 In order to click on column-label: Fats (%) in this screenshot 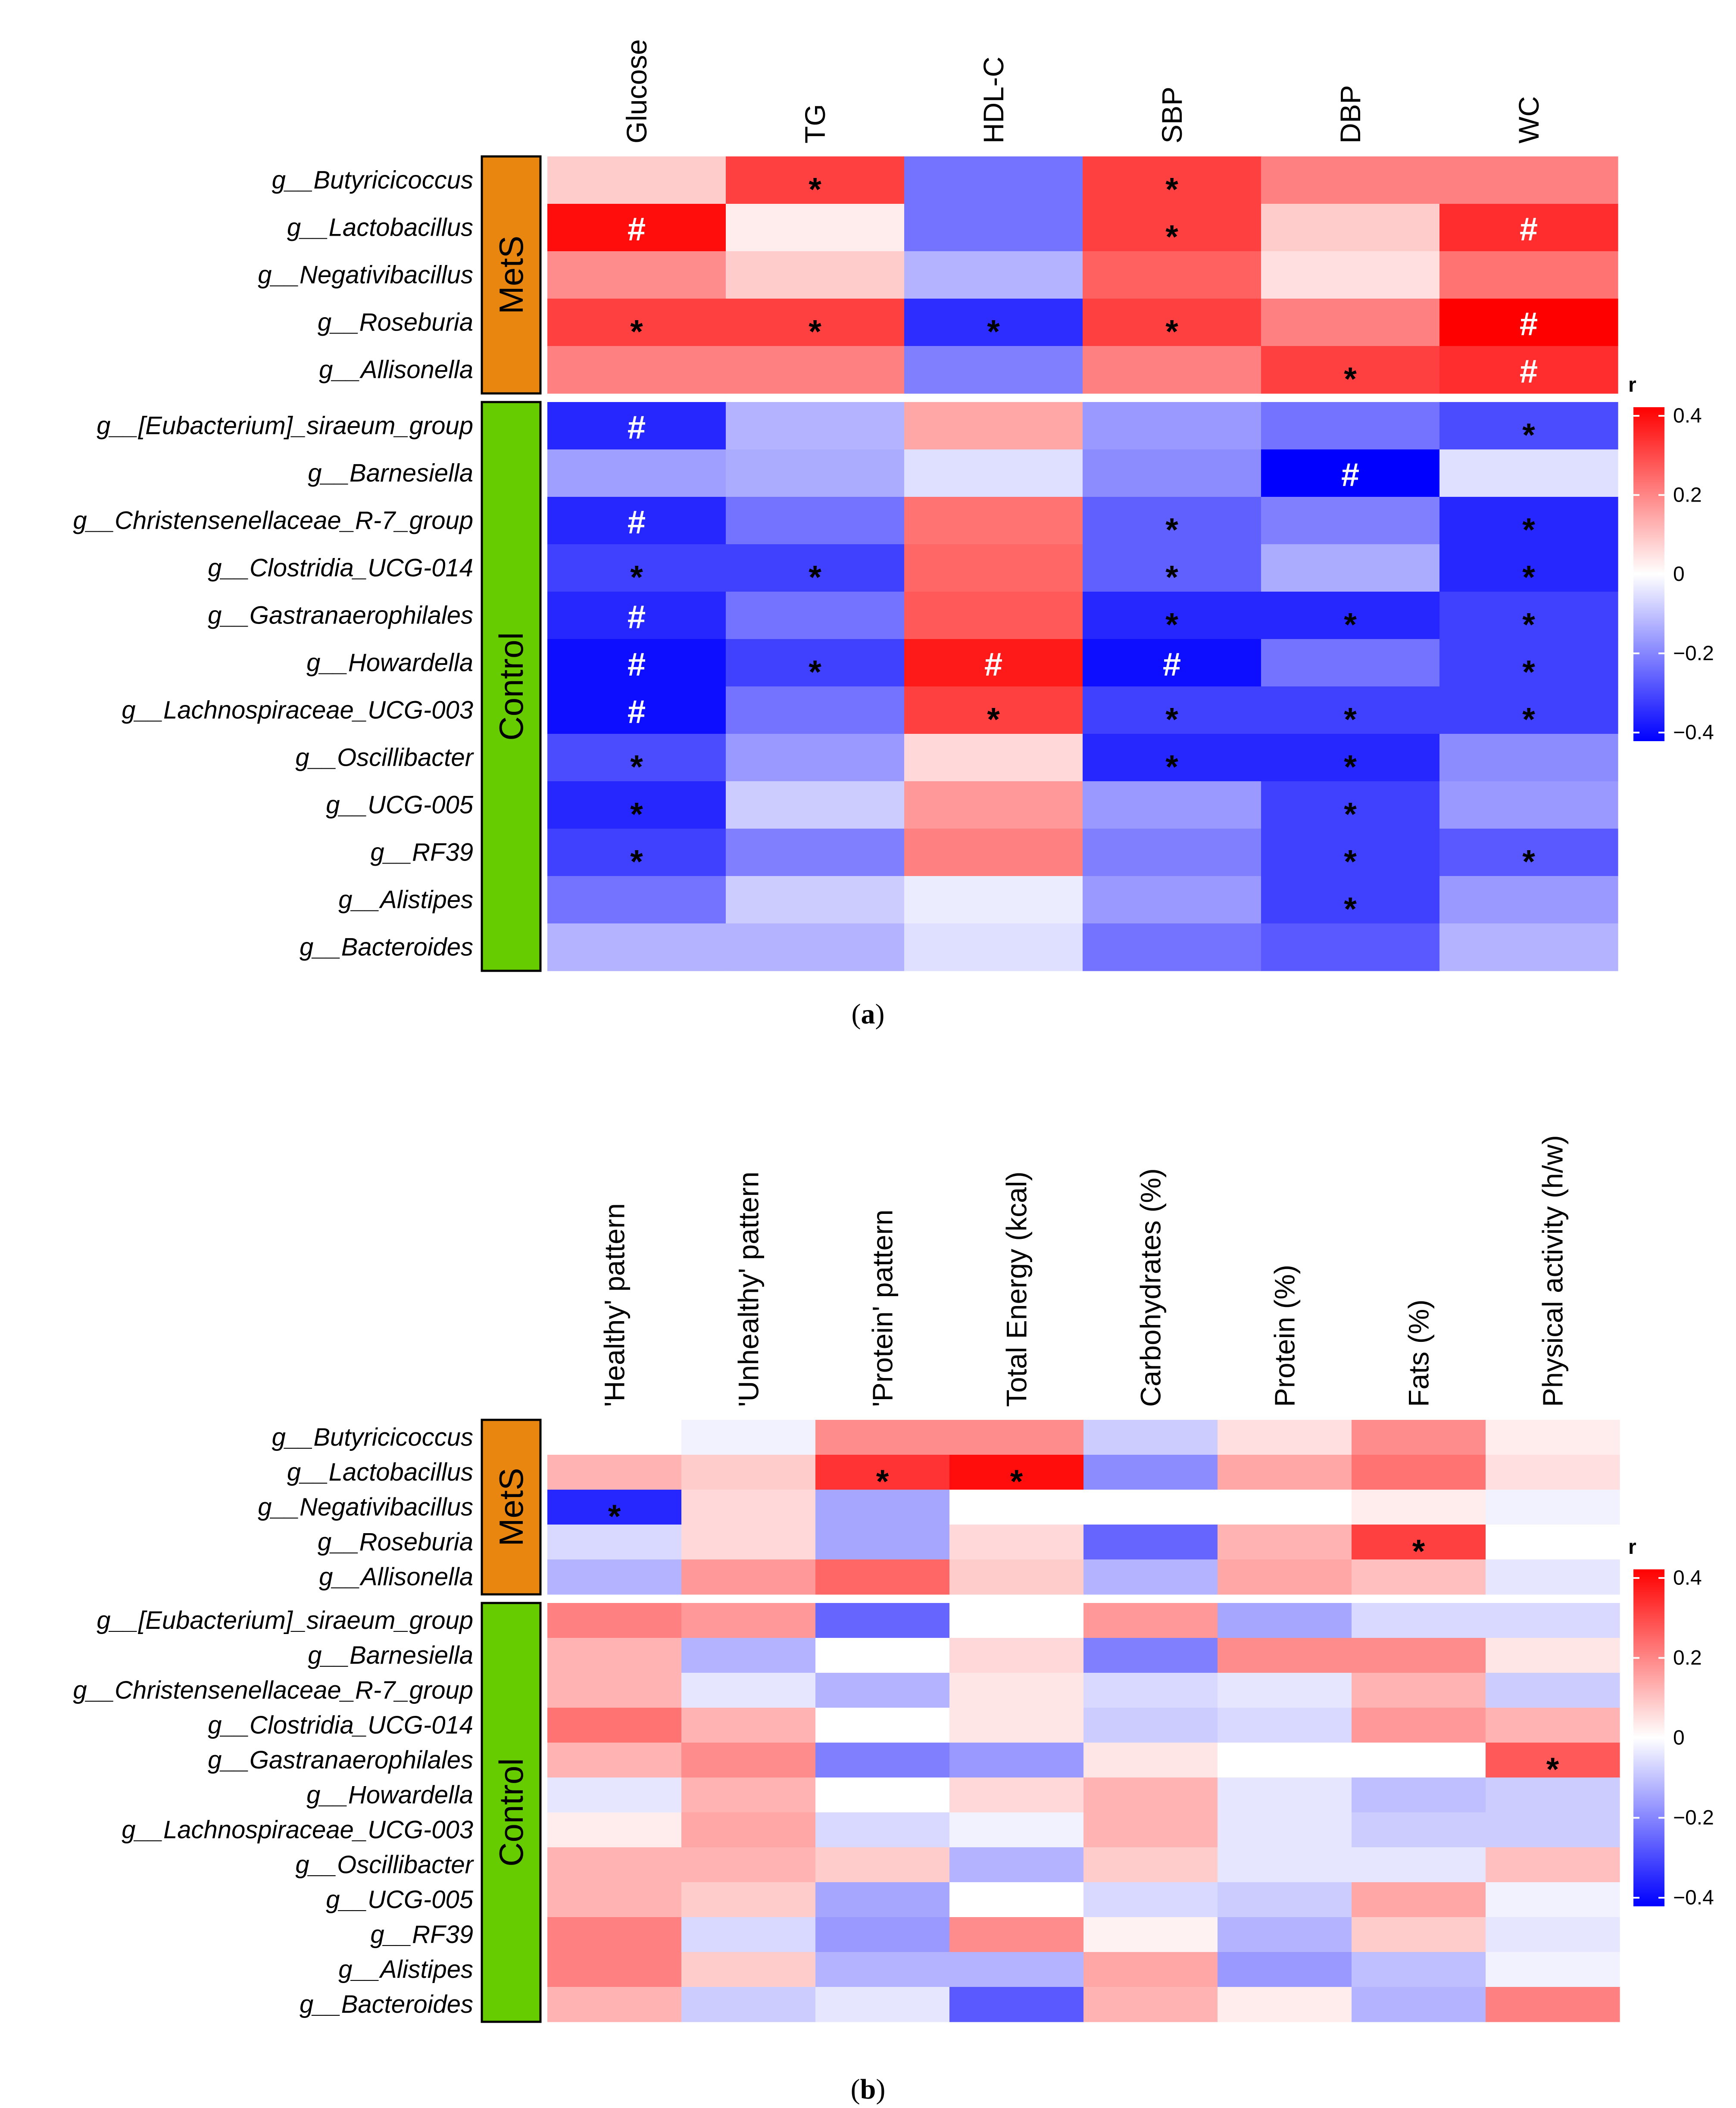, I will do `click(1419, 1353)`.